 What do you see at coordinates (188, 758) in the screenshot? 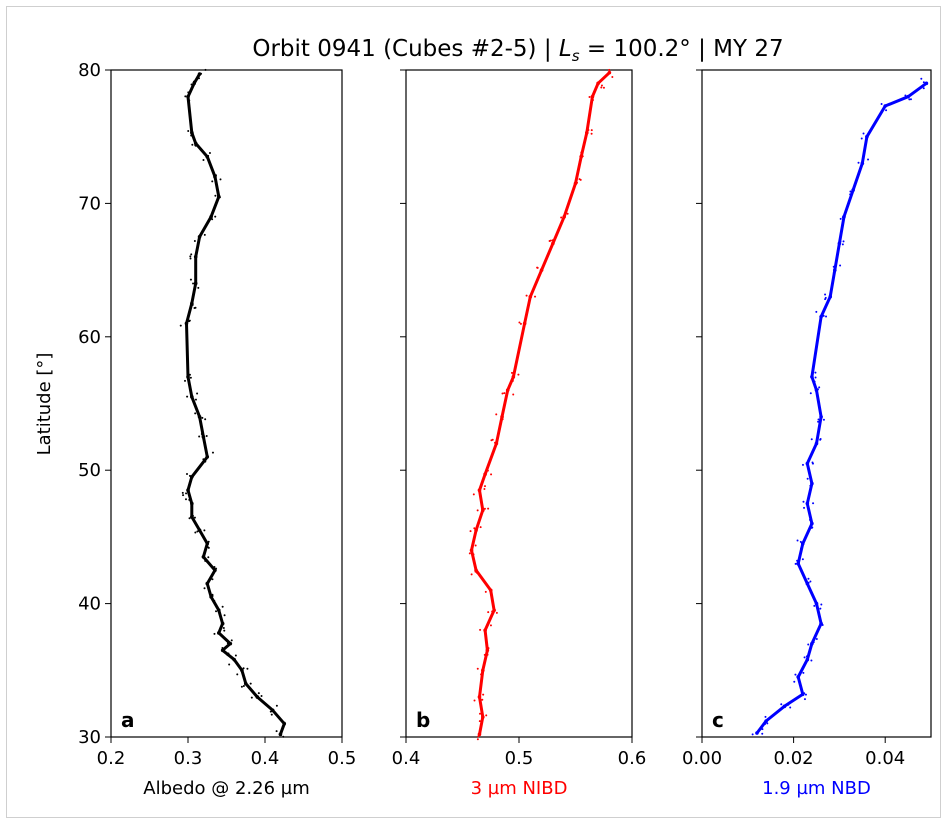
I see `x-tick-label: 0.3` at bounding box center [188, 758].